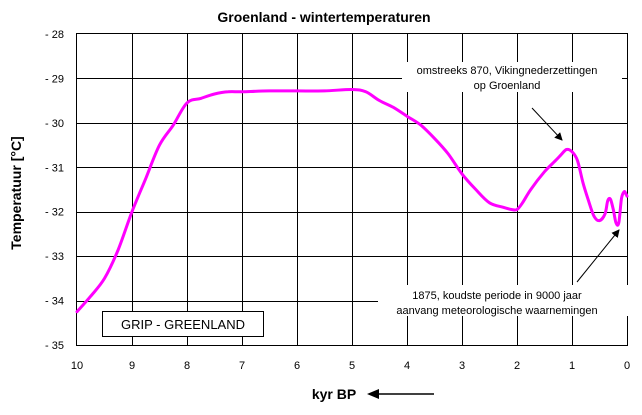 This screenshot has height=415, width=642. I want to click on annotation-1875-line1: 1875, koudste periode in 9000 jaar, so click(497, 296).